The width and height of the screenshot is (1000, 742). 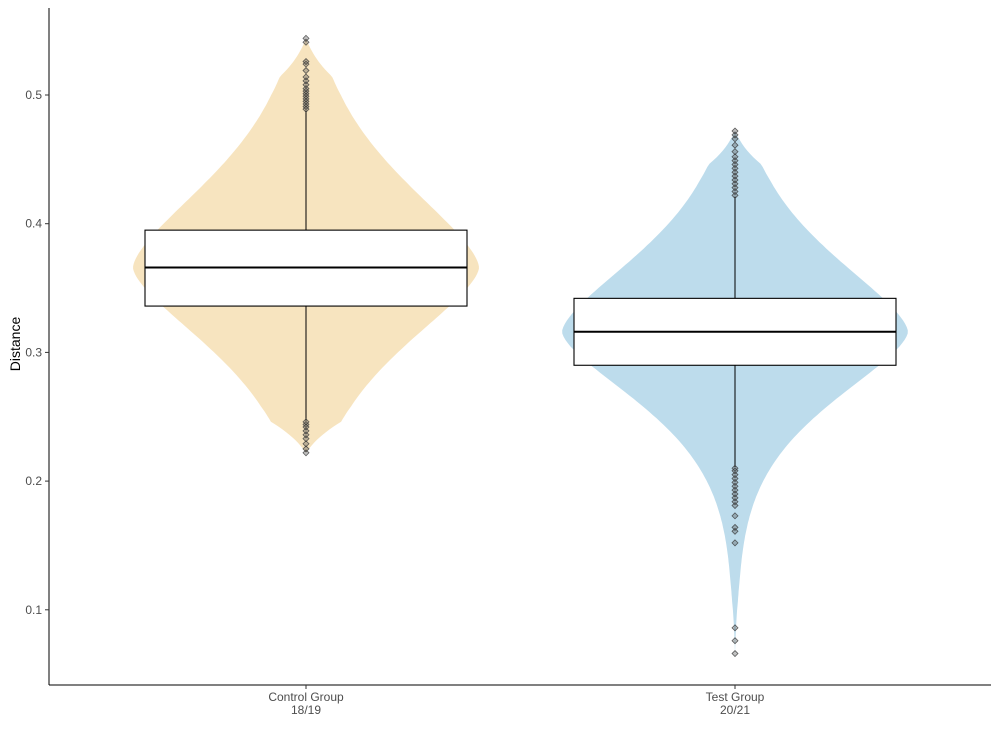 What do you see at coordinates (735, 710) in the screenshot?
I see `x-tick-label: 20/21` at bounding box center [735, 710].